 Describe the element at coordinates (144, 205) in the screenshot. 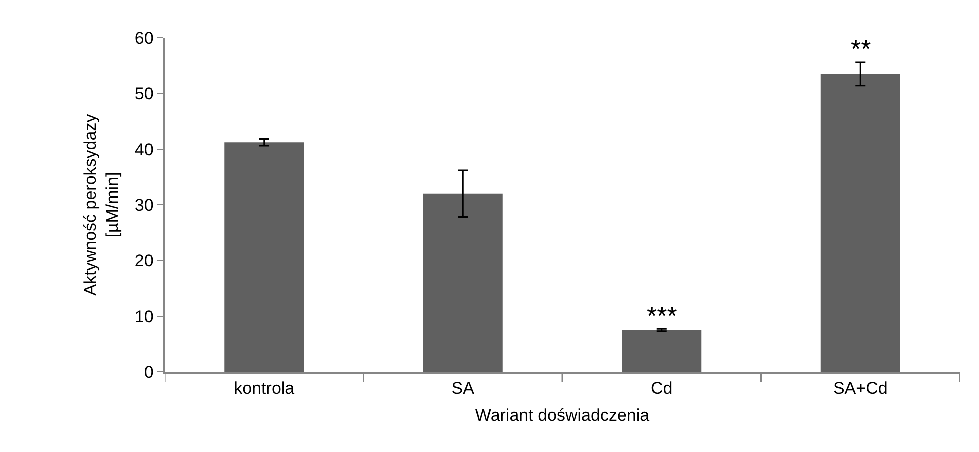

I see `y-tick-label: 30` at that location.